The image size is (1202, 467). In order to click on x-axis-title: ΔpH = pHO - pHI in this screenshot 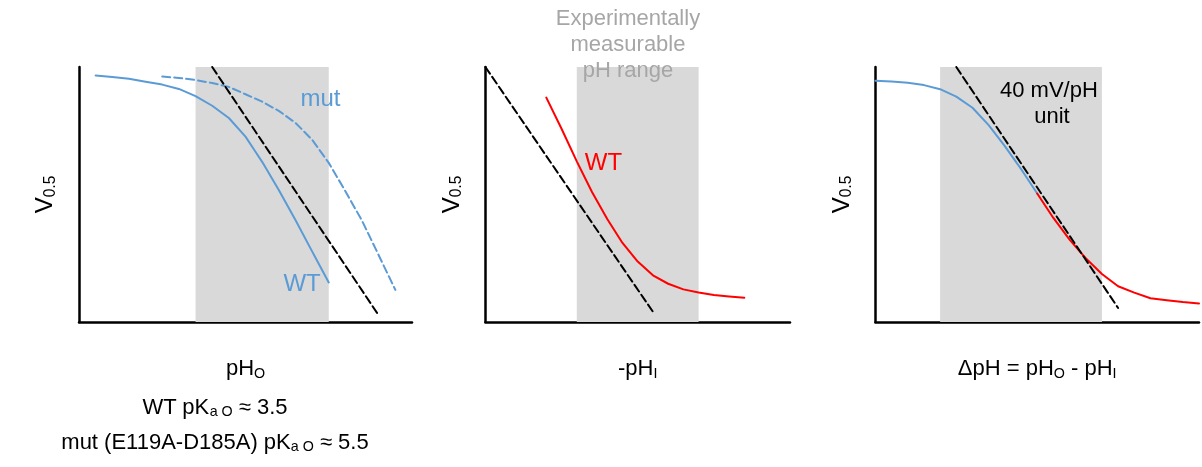, I will do `click(1037, 368)`.